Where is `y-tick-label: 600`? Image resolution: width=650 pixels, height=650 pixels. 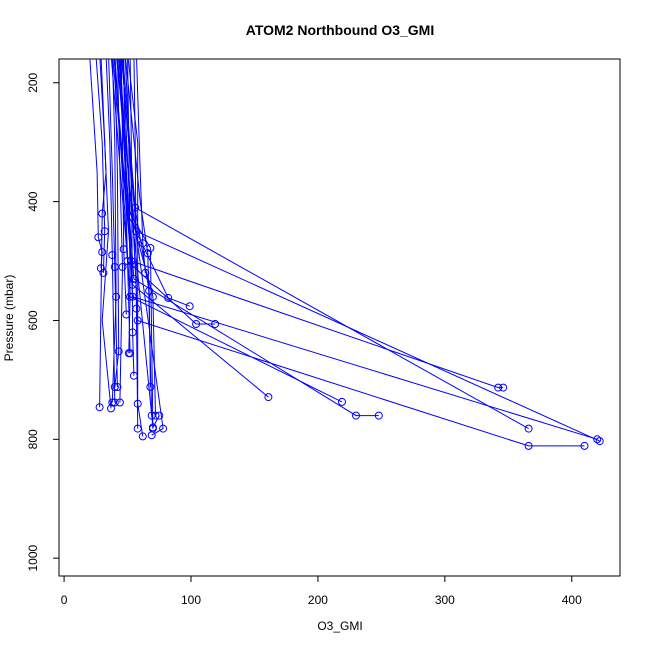 y-tick-label: 600 is located at coordinates (33, 320).